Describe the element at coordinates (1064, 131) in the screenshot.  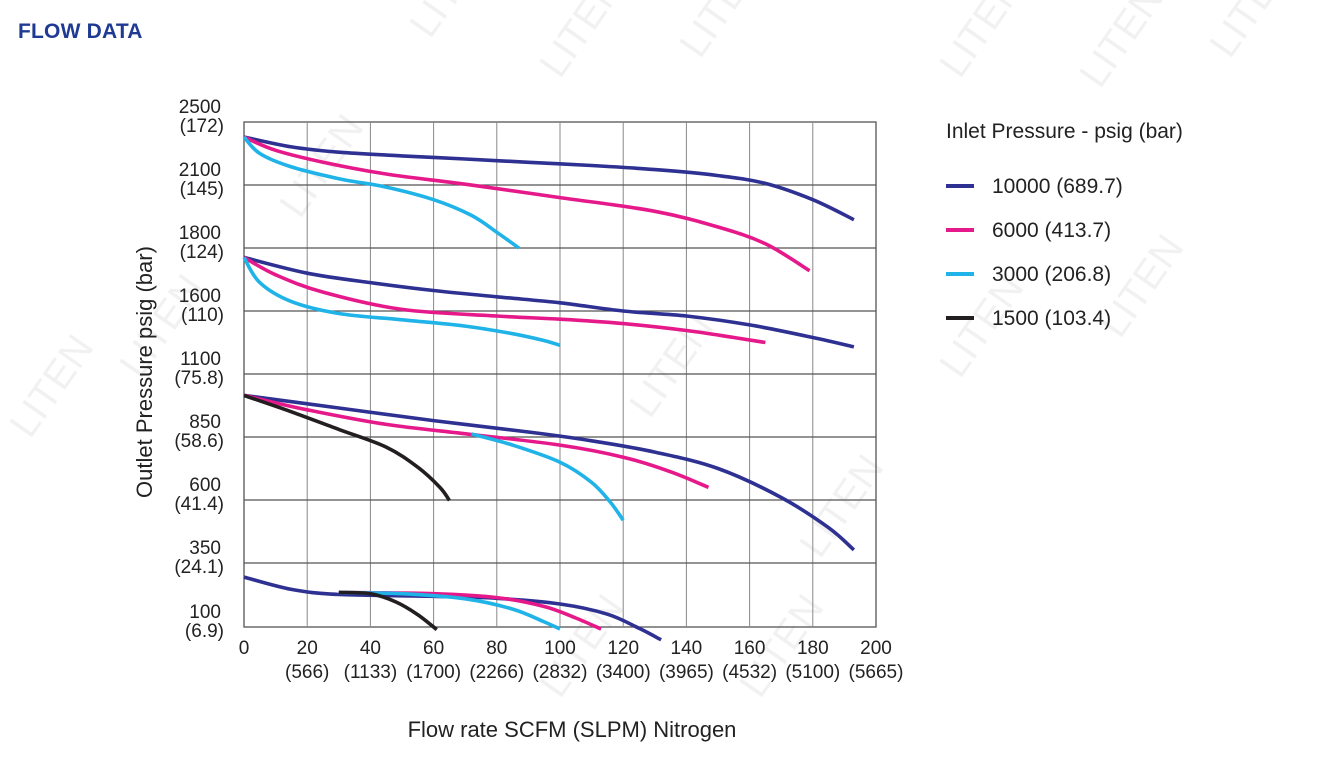
I see `legend-title: Inlet Pressure - psig (bar)` at that location.